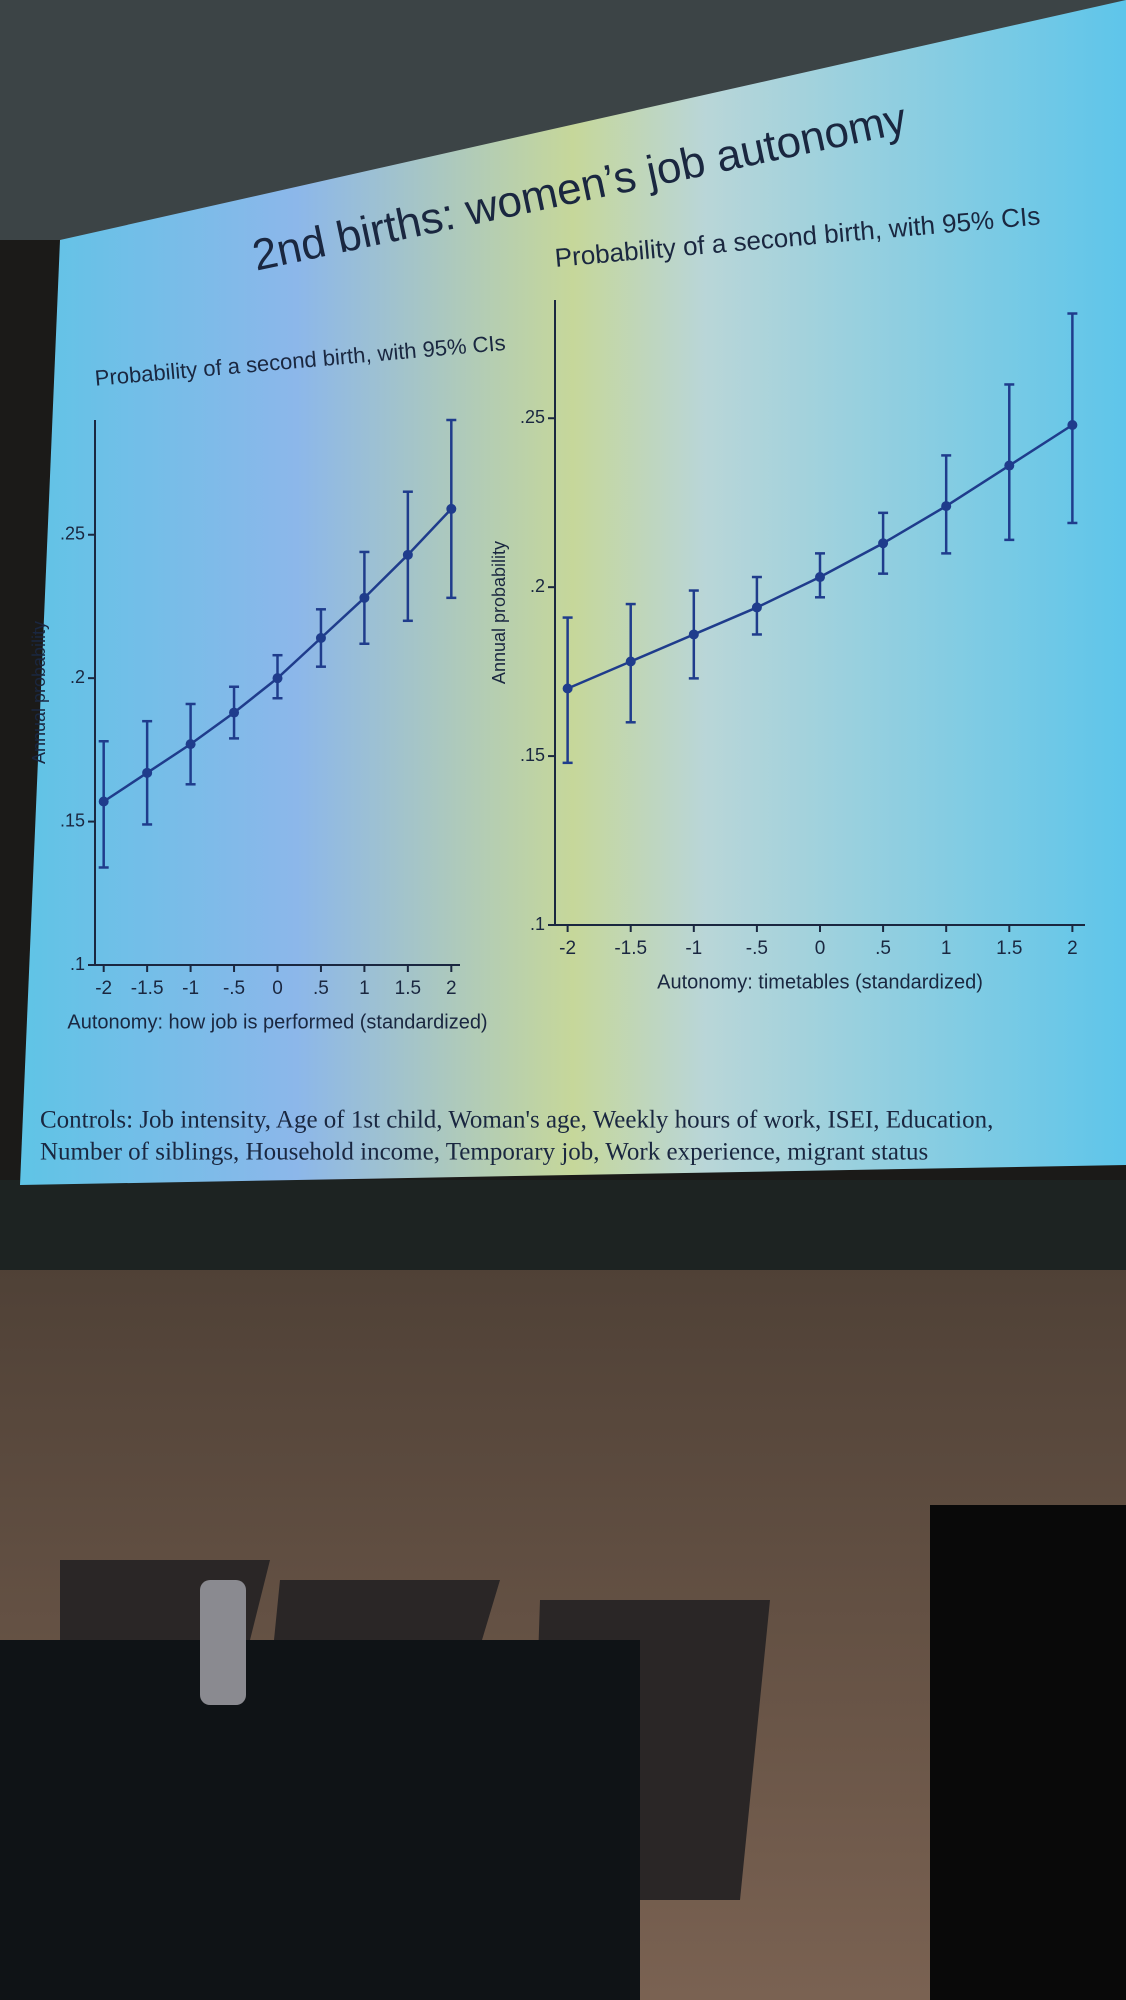  Describe the element at coordinates (223, 1642) in the screenshot. I see `bottle` at that location.